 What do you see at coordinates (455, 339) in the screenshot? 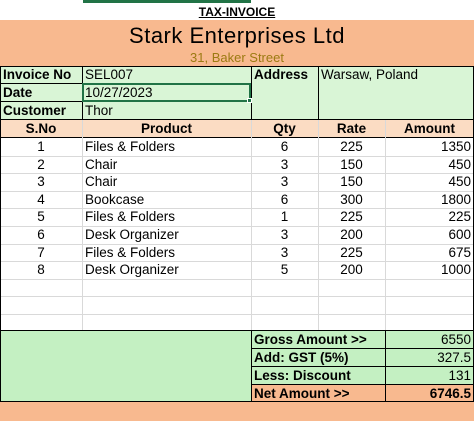
I see `gross-amount-value: 6550` at bounding box center [455, 339].